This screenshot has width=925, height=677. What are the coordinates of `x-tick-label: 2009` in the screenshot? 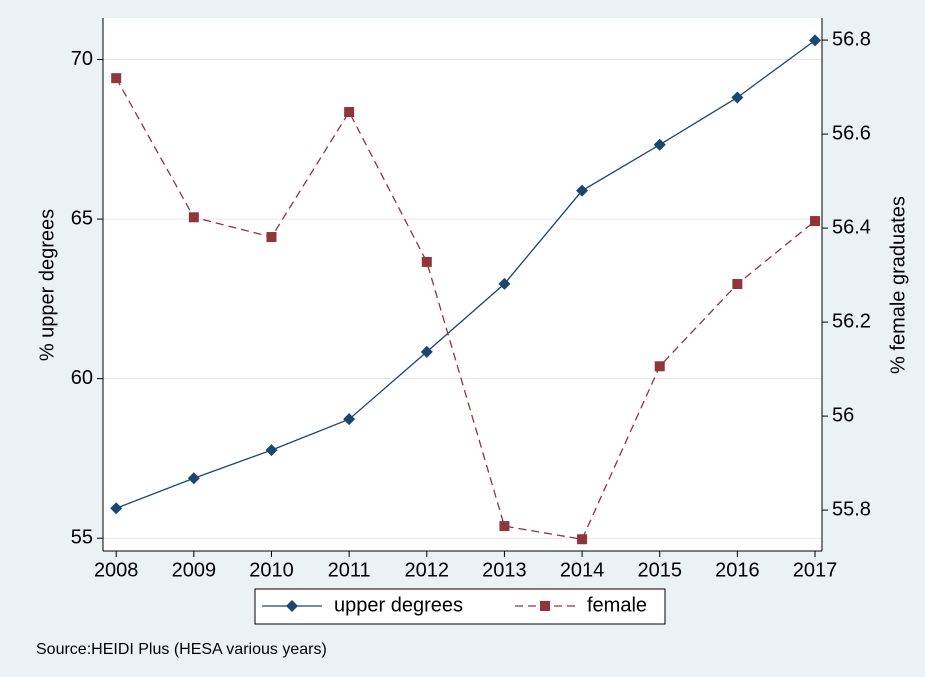 It's located at (194, 570).